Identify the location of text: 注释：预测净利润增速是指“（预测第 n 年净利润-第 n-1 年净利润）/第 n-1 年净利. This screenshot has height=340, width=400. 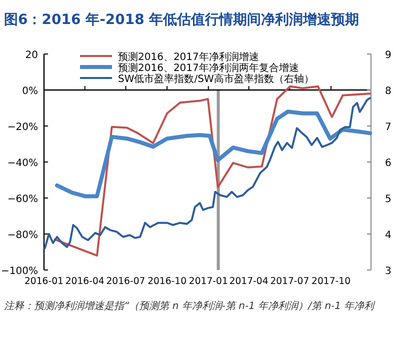
(190, 306).